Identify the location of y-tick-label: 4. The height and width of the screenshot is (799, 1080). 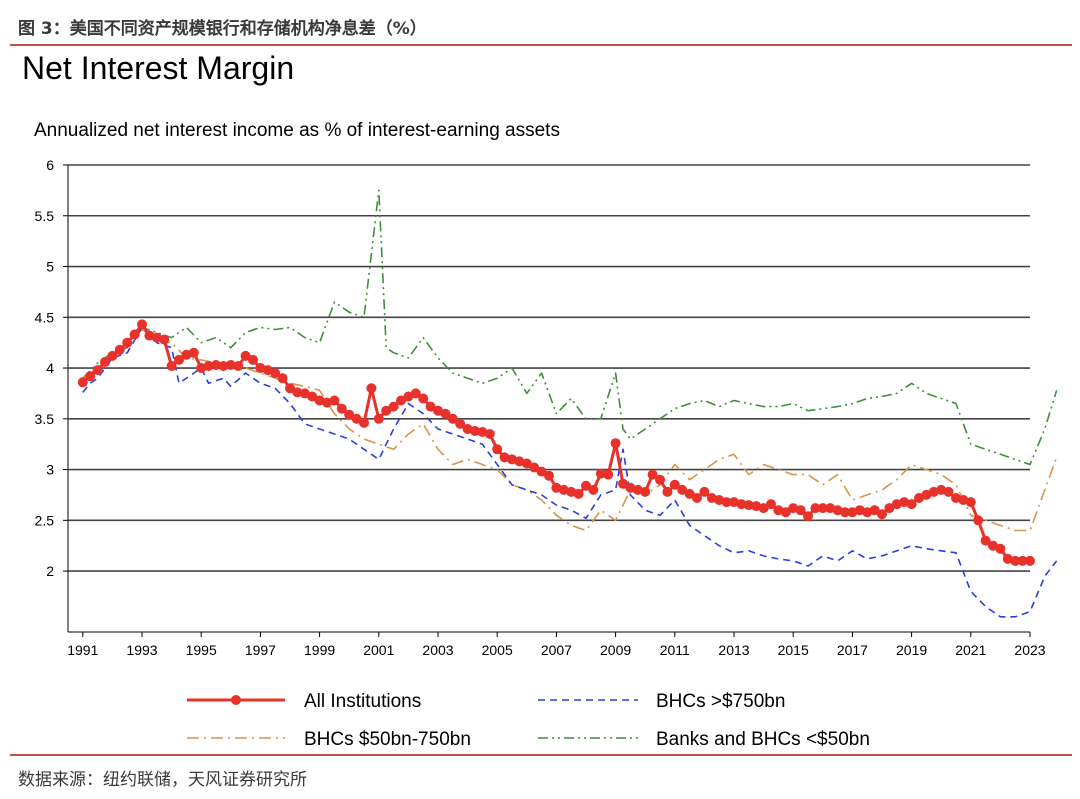
(50, 368).